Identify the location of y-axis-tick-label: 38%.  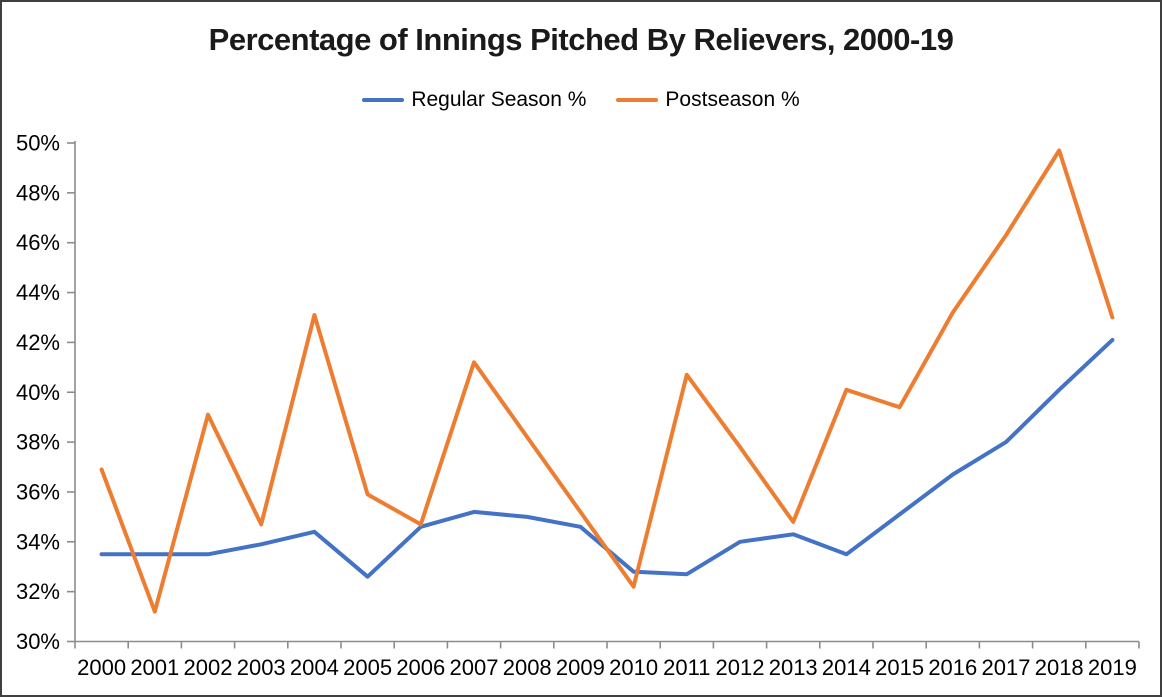
(38, 442).